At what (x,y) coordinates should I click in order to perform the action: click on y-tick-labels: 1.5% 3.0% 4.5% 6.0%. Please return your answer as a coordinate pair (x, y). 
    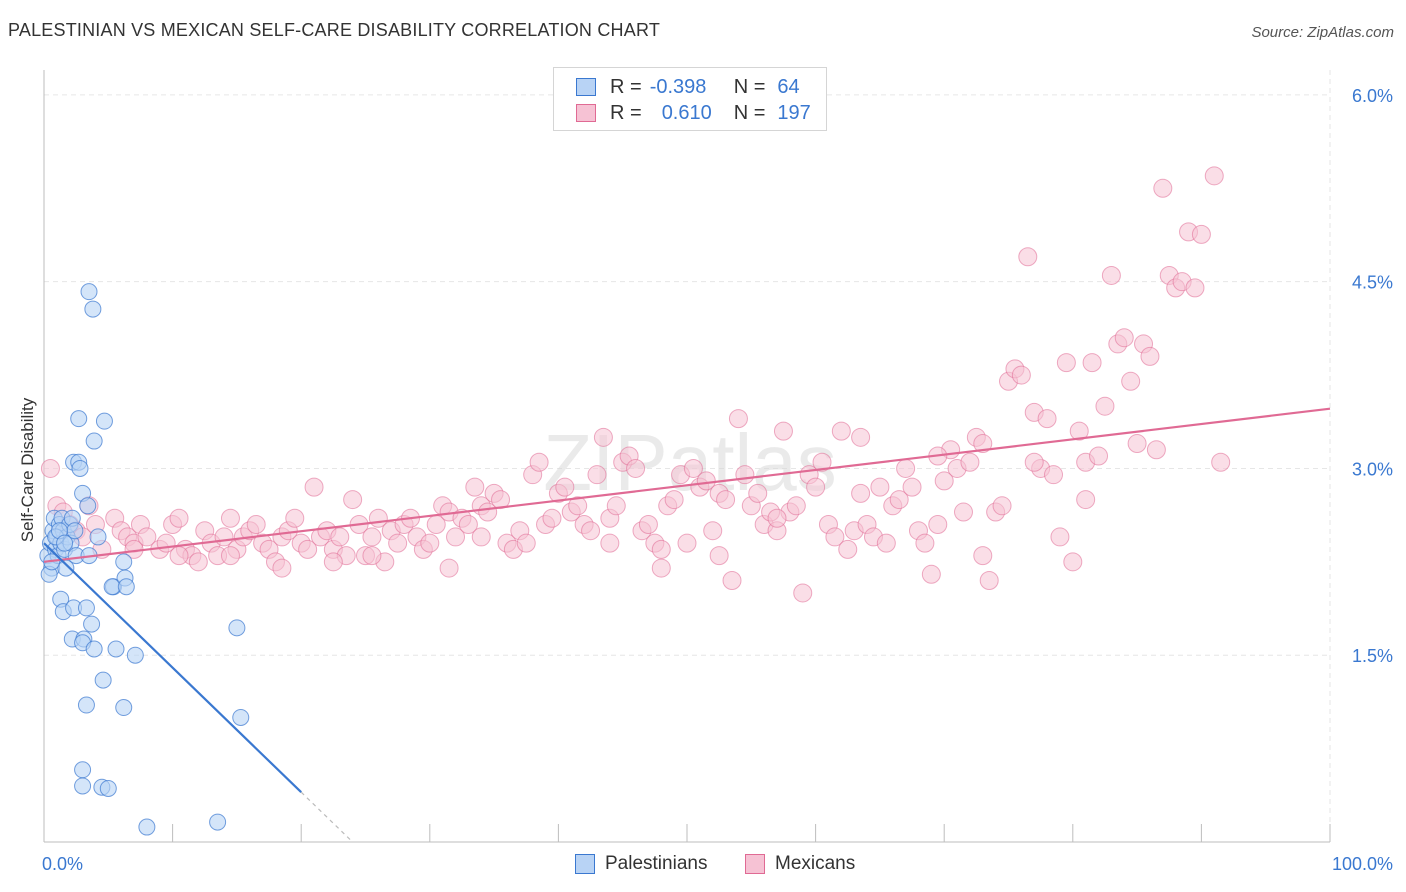
    Looking at the image, I should click on (1372, 376).